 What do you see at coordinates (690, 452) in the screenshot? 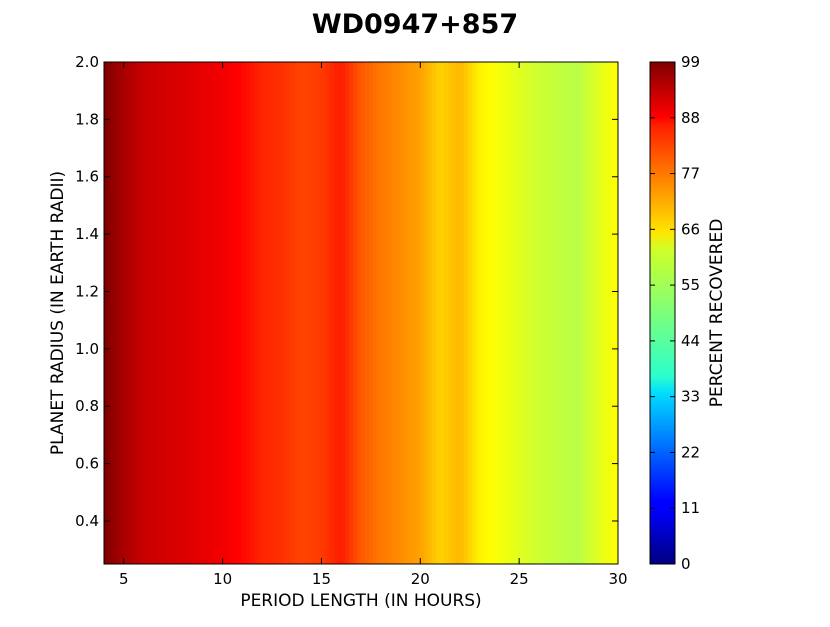
I see `colorbar-tick-label: 22` at bounding box center [690, 452].